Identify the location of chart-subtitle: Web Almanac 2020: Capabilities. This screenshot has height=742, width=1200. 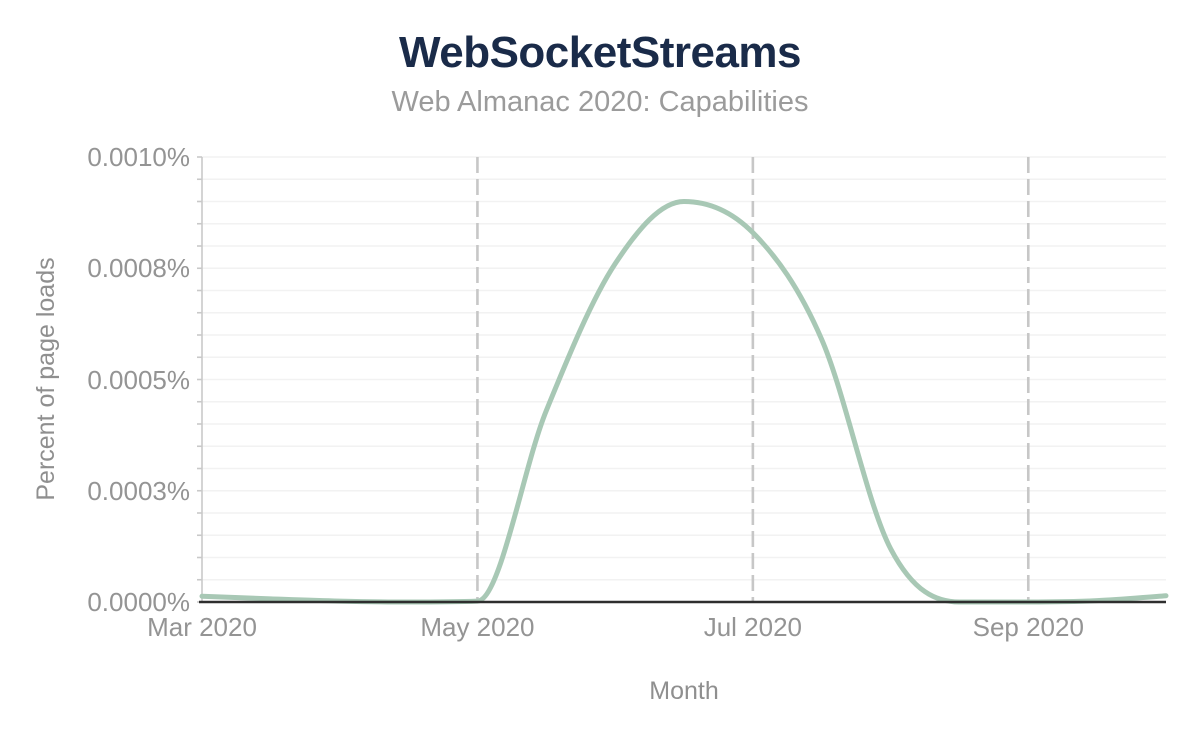
(600, 102).